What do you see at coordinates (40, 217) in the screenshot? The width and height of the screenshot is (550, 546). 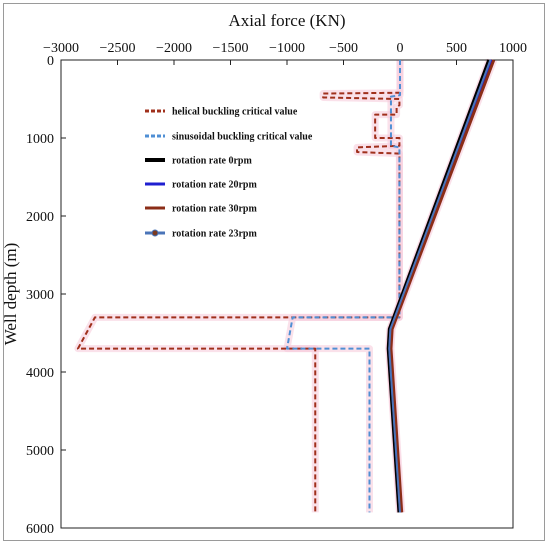 I see `y-tick-label: 2000` at bounding box center [40, 217].